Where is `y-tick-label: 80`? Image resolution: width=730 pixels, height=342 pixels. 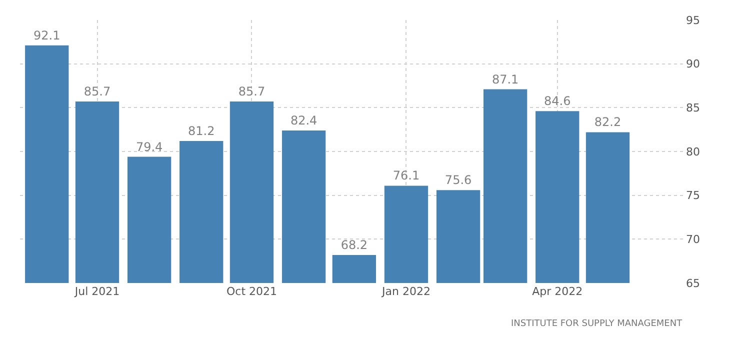
y-tick-label: 80 is located at coordinates (693, 151).